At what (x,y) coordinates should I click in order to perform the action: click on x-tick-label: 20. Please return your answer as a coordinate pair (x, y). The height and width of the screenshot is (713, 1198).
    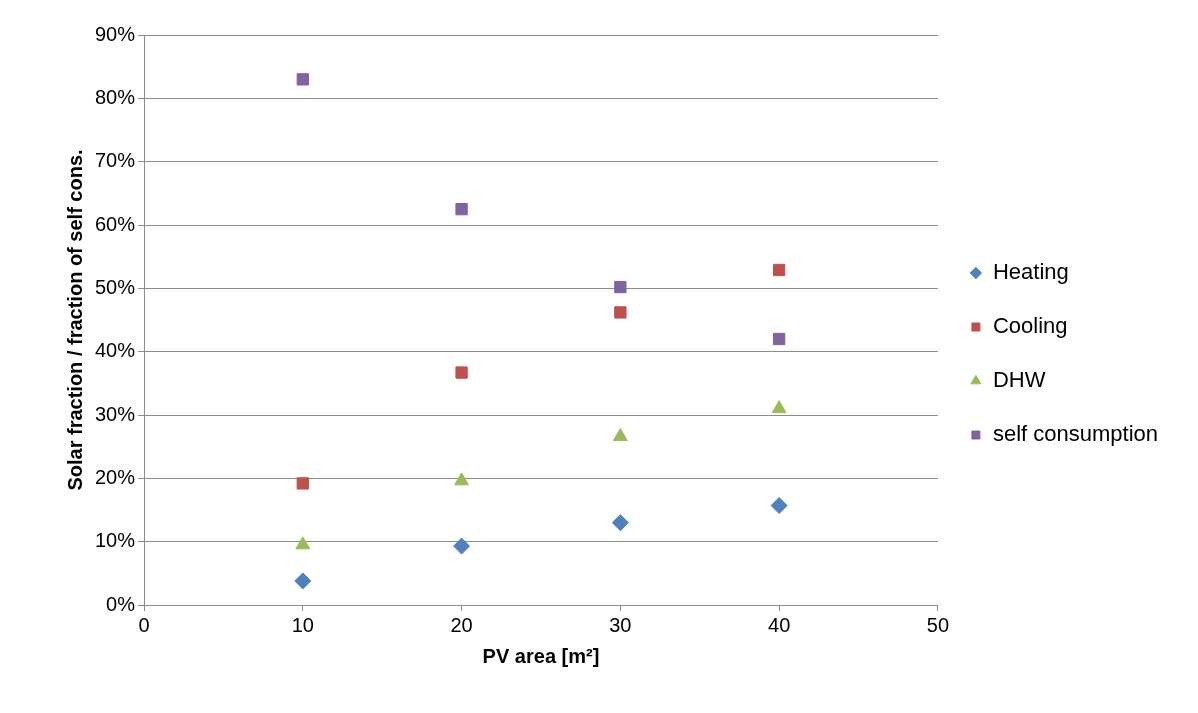
    Looking at the image, I should click on (461, 624).